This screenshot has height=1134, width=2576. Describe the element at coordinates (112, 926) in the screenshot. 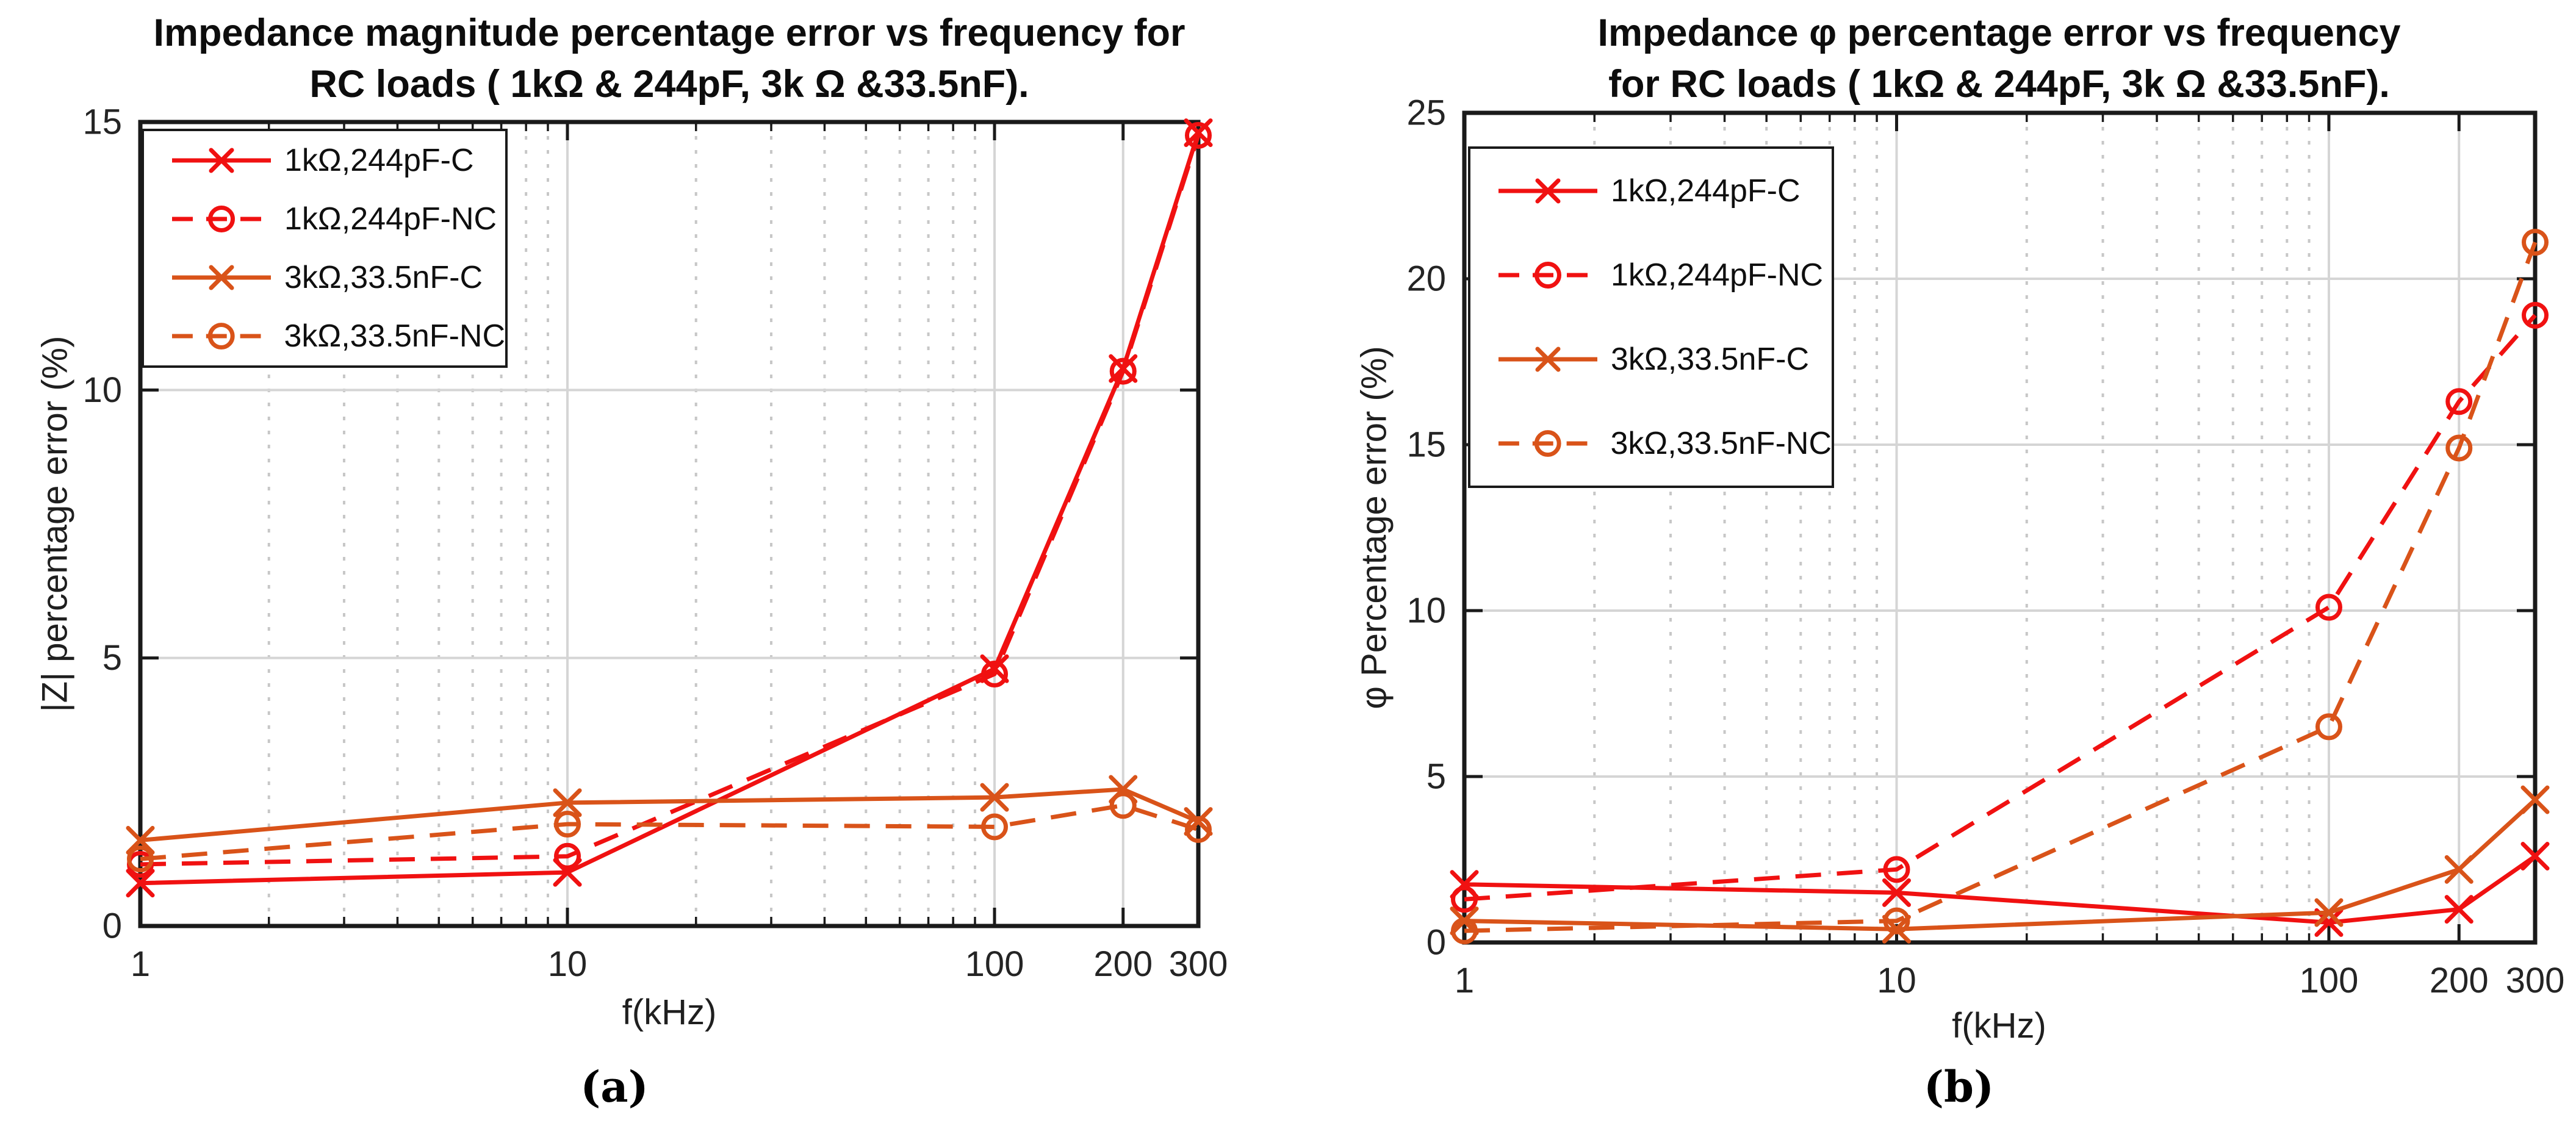

I see `y-tick-label: 0` at that location.